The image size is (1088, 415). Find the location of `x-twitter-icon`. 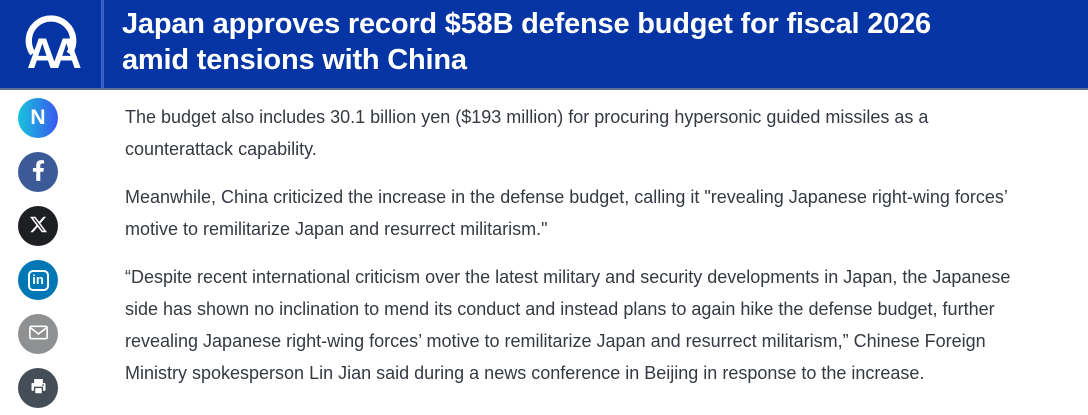

x-twitter-icon is located at coordinates (38, 226).